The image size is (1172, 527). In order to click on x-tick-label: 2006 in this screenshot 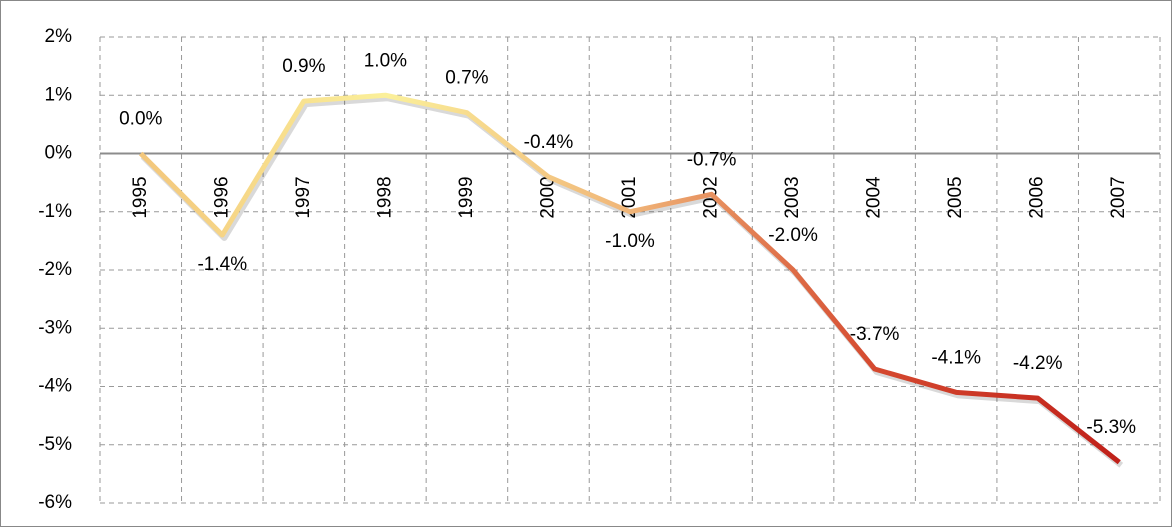, I will do `click(1037, 197)`.